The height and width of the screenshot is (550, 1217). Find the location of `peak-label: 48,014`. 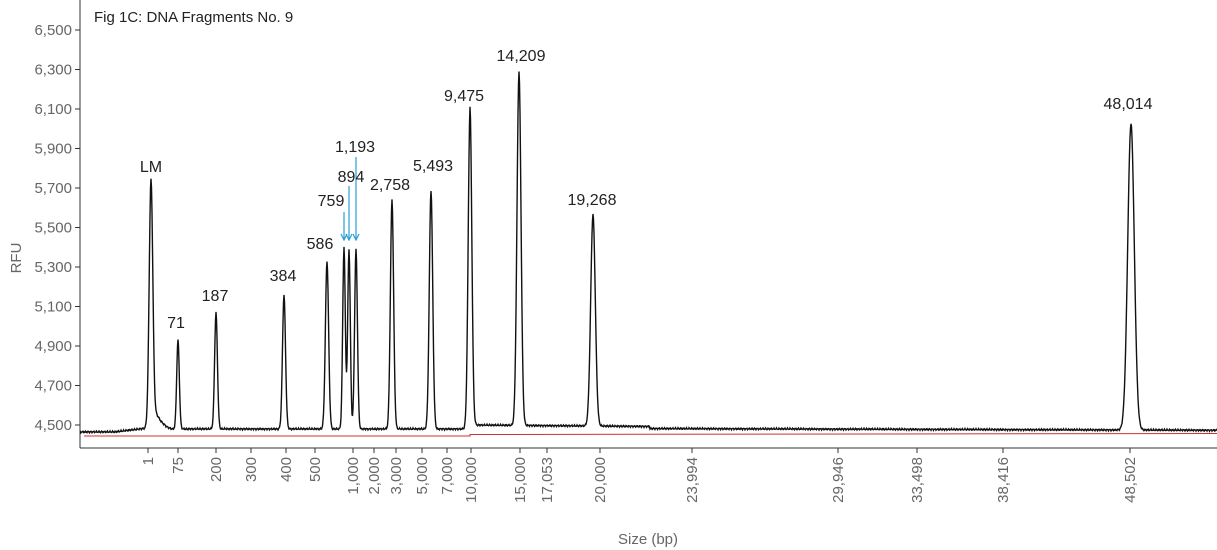

peak-label: 48,014 is located at coordinates (1128, 104).